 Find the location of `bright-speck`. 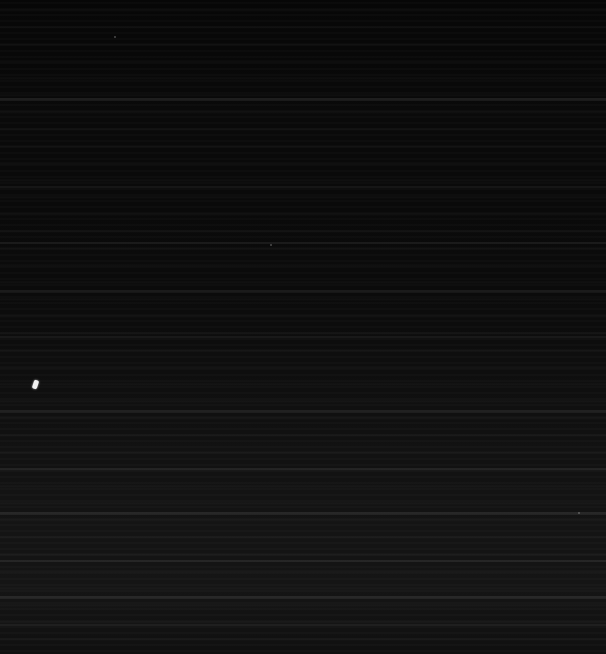

bright-speck is located at coordinates (36, 384).